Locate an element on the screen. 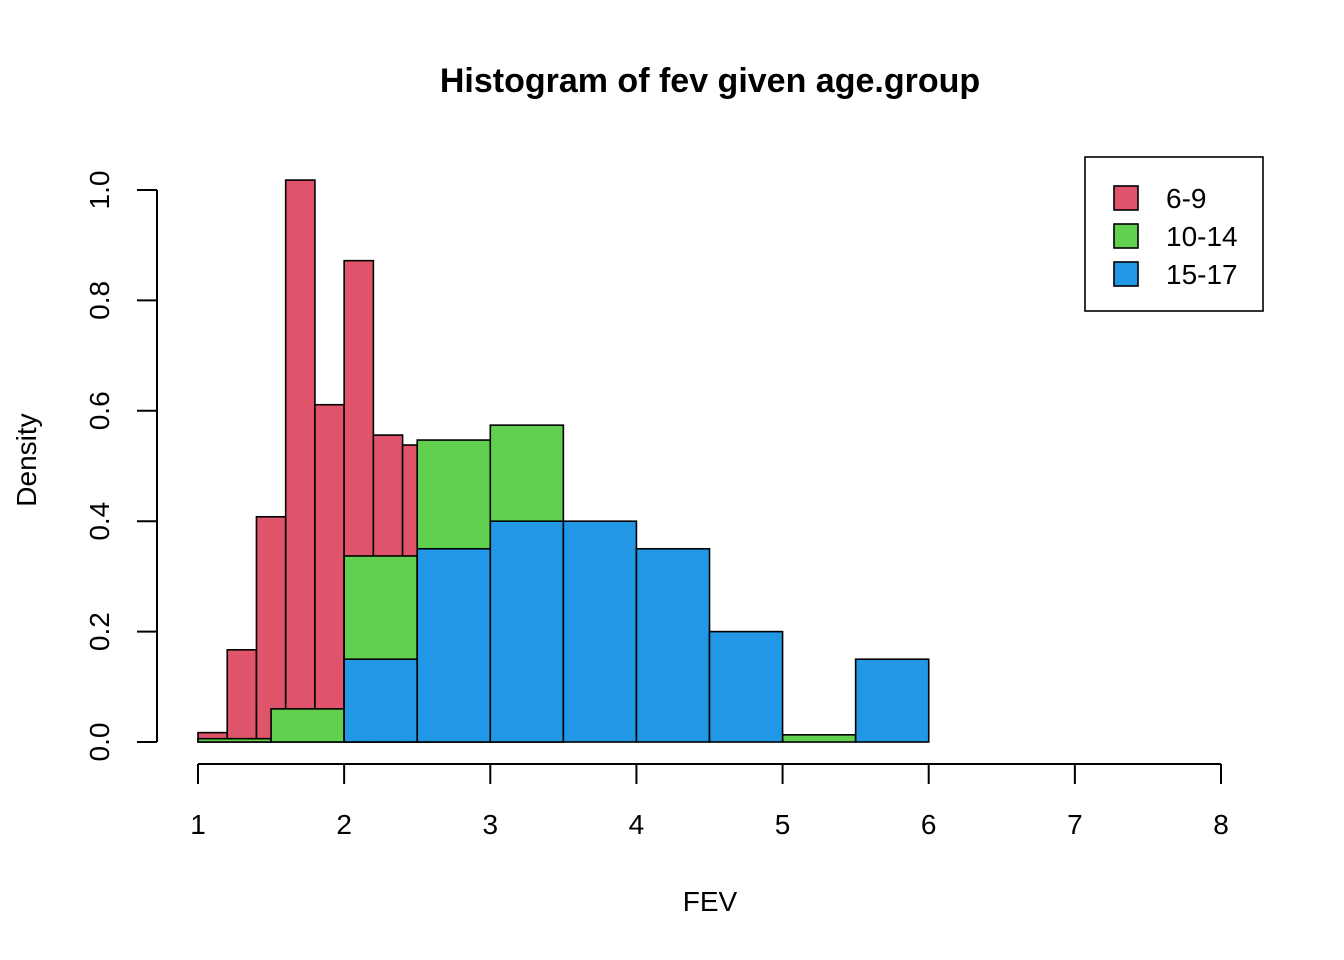 Image resolution: width=1344 pixels, height=960 pixels. x-tick-label: 1 is located at coordinates (198, 824).